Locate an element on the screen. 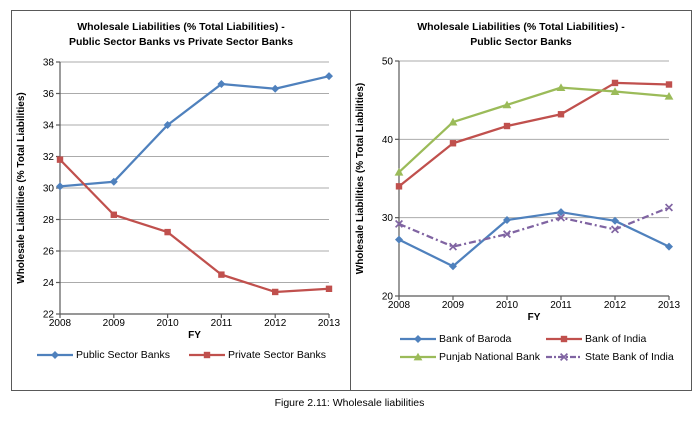  legend-item: State Bank of India is located at coordinates (609, 357).